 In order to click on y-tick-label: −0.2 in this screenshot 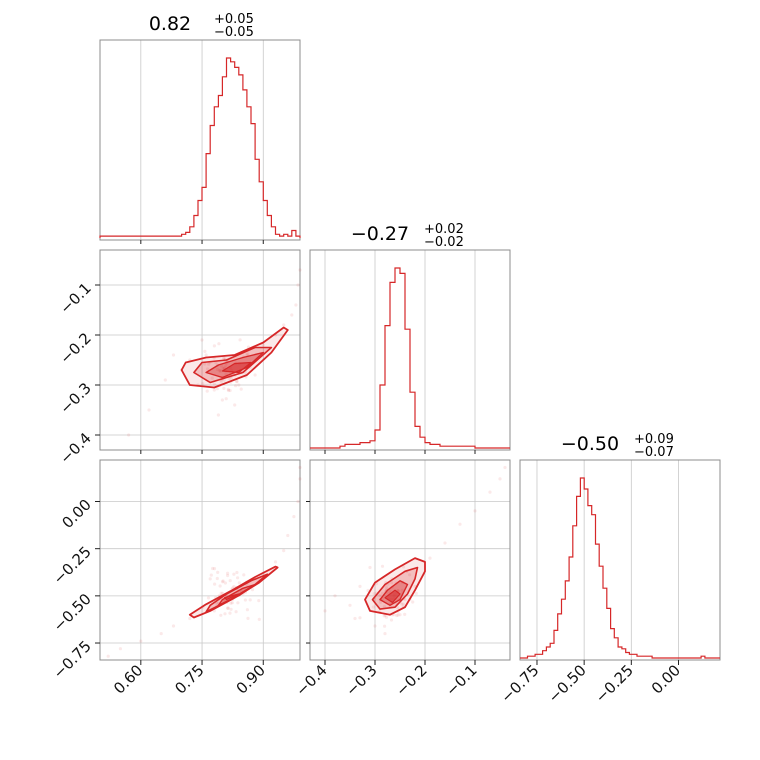, I will do `click(75, 348)`.